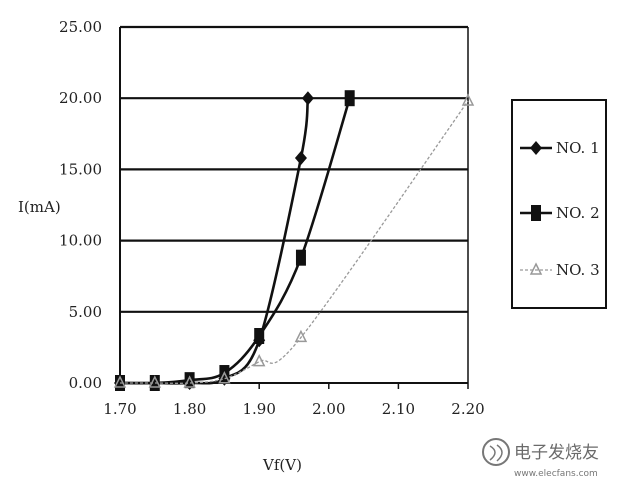  Describe the element at coordinates (80, 241) in the screenshot. I see `y-tick-label: 10.00` at that location.